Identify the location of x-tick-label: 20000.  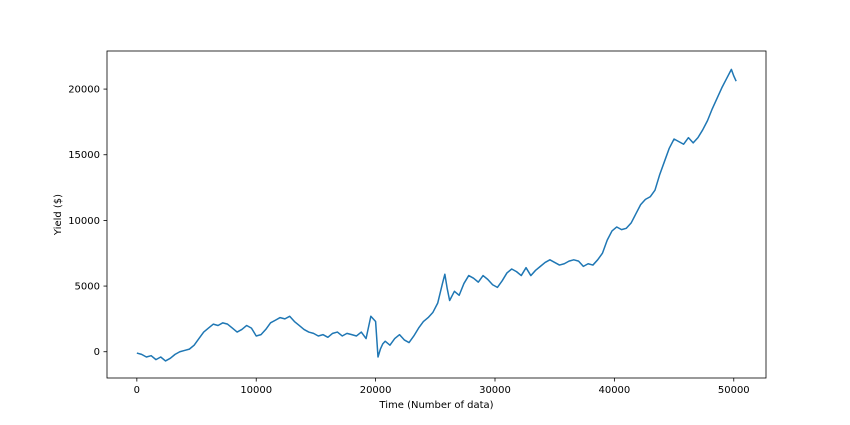
(376, 390).